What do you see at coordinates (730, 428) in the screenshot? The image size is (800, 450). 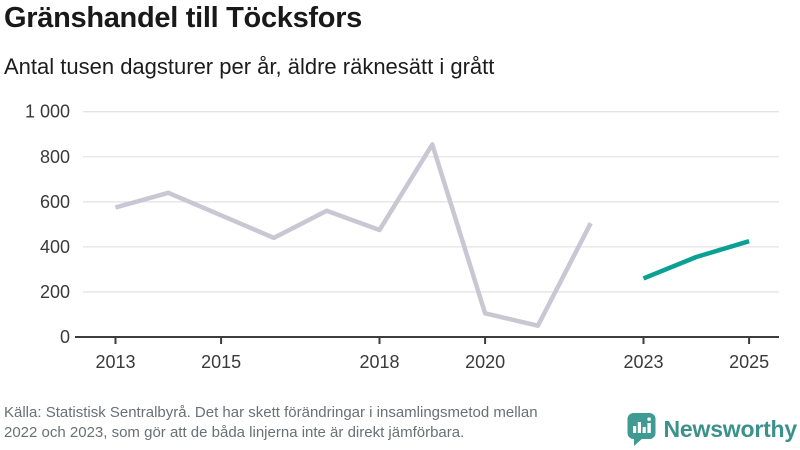 I see `newsworthy-logo-text: Newsworthy` at bounding box center [730, 428].